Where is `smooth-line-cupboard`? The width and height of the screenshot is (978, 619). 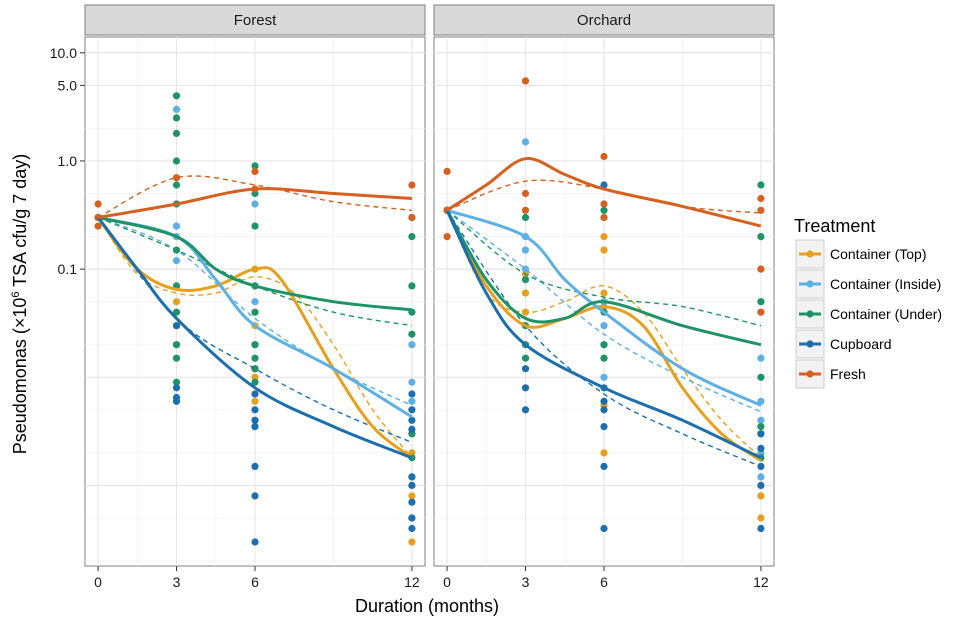 smooth-line-cupboard is located at coordinates (603, 334).